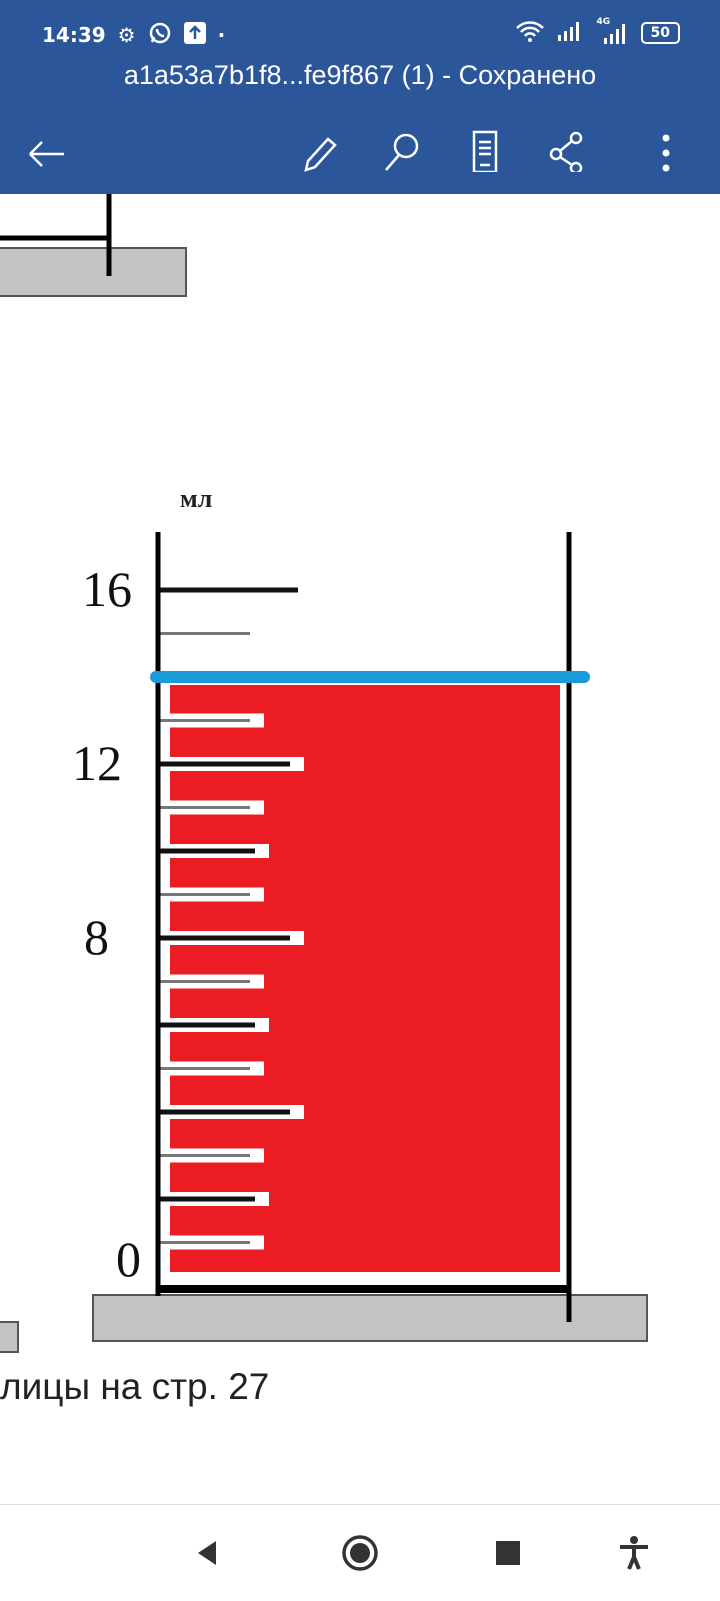  Describe the element at coordinates (360, 148) in the screenshot. I see `toolbar` at that location.